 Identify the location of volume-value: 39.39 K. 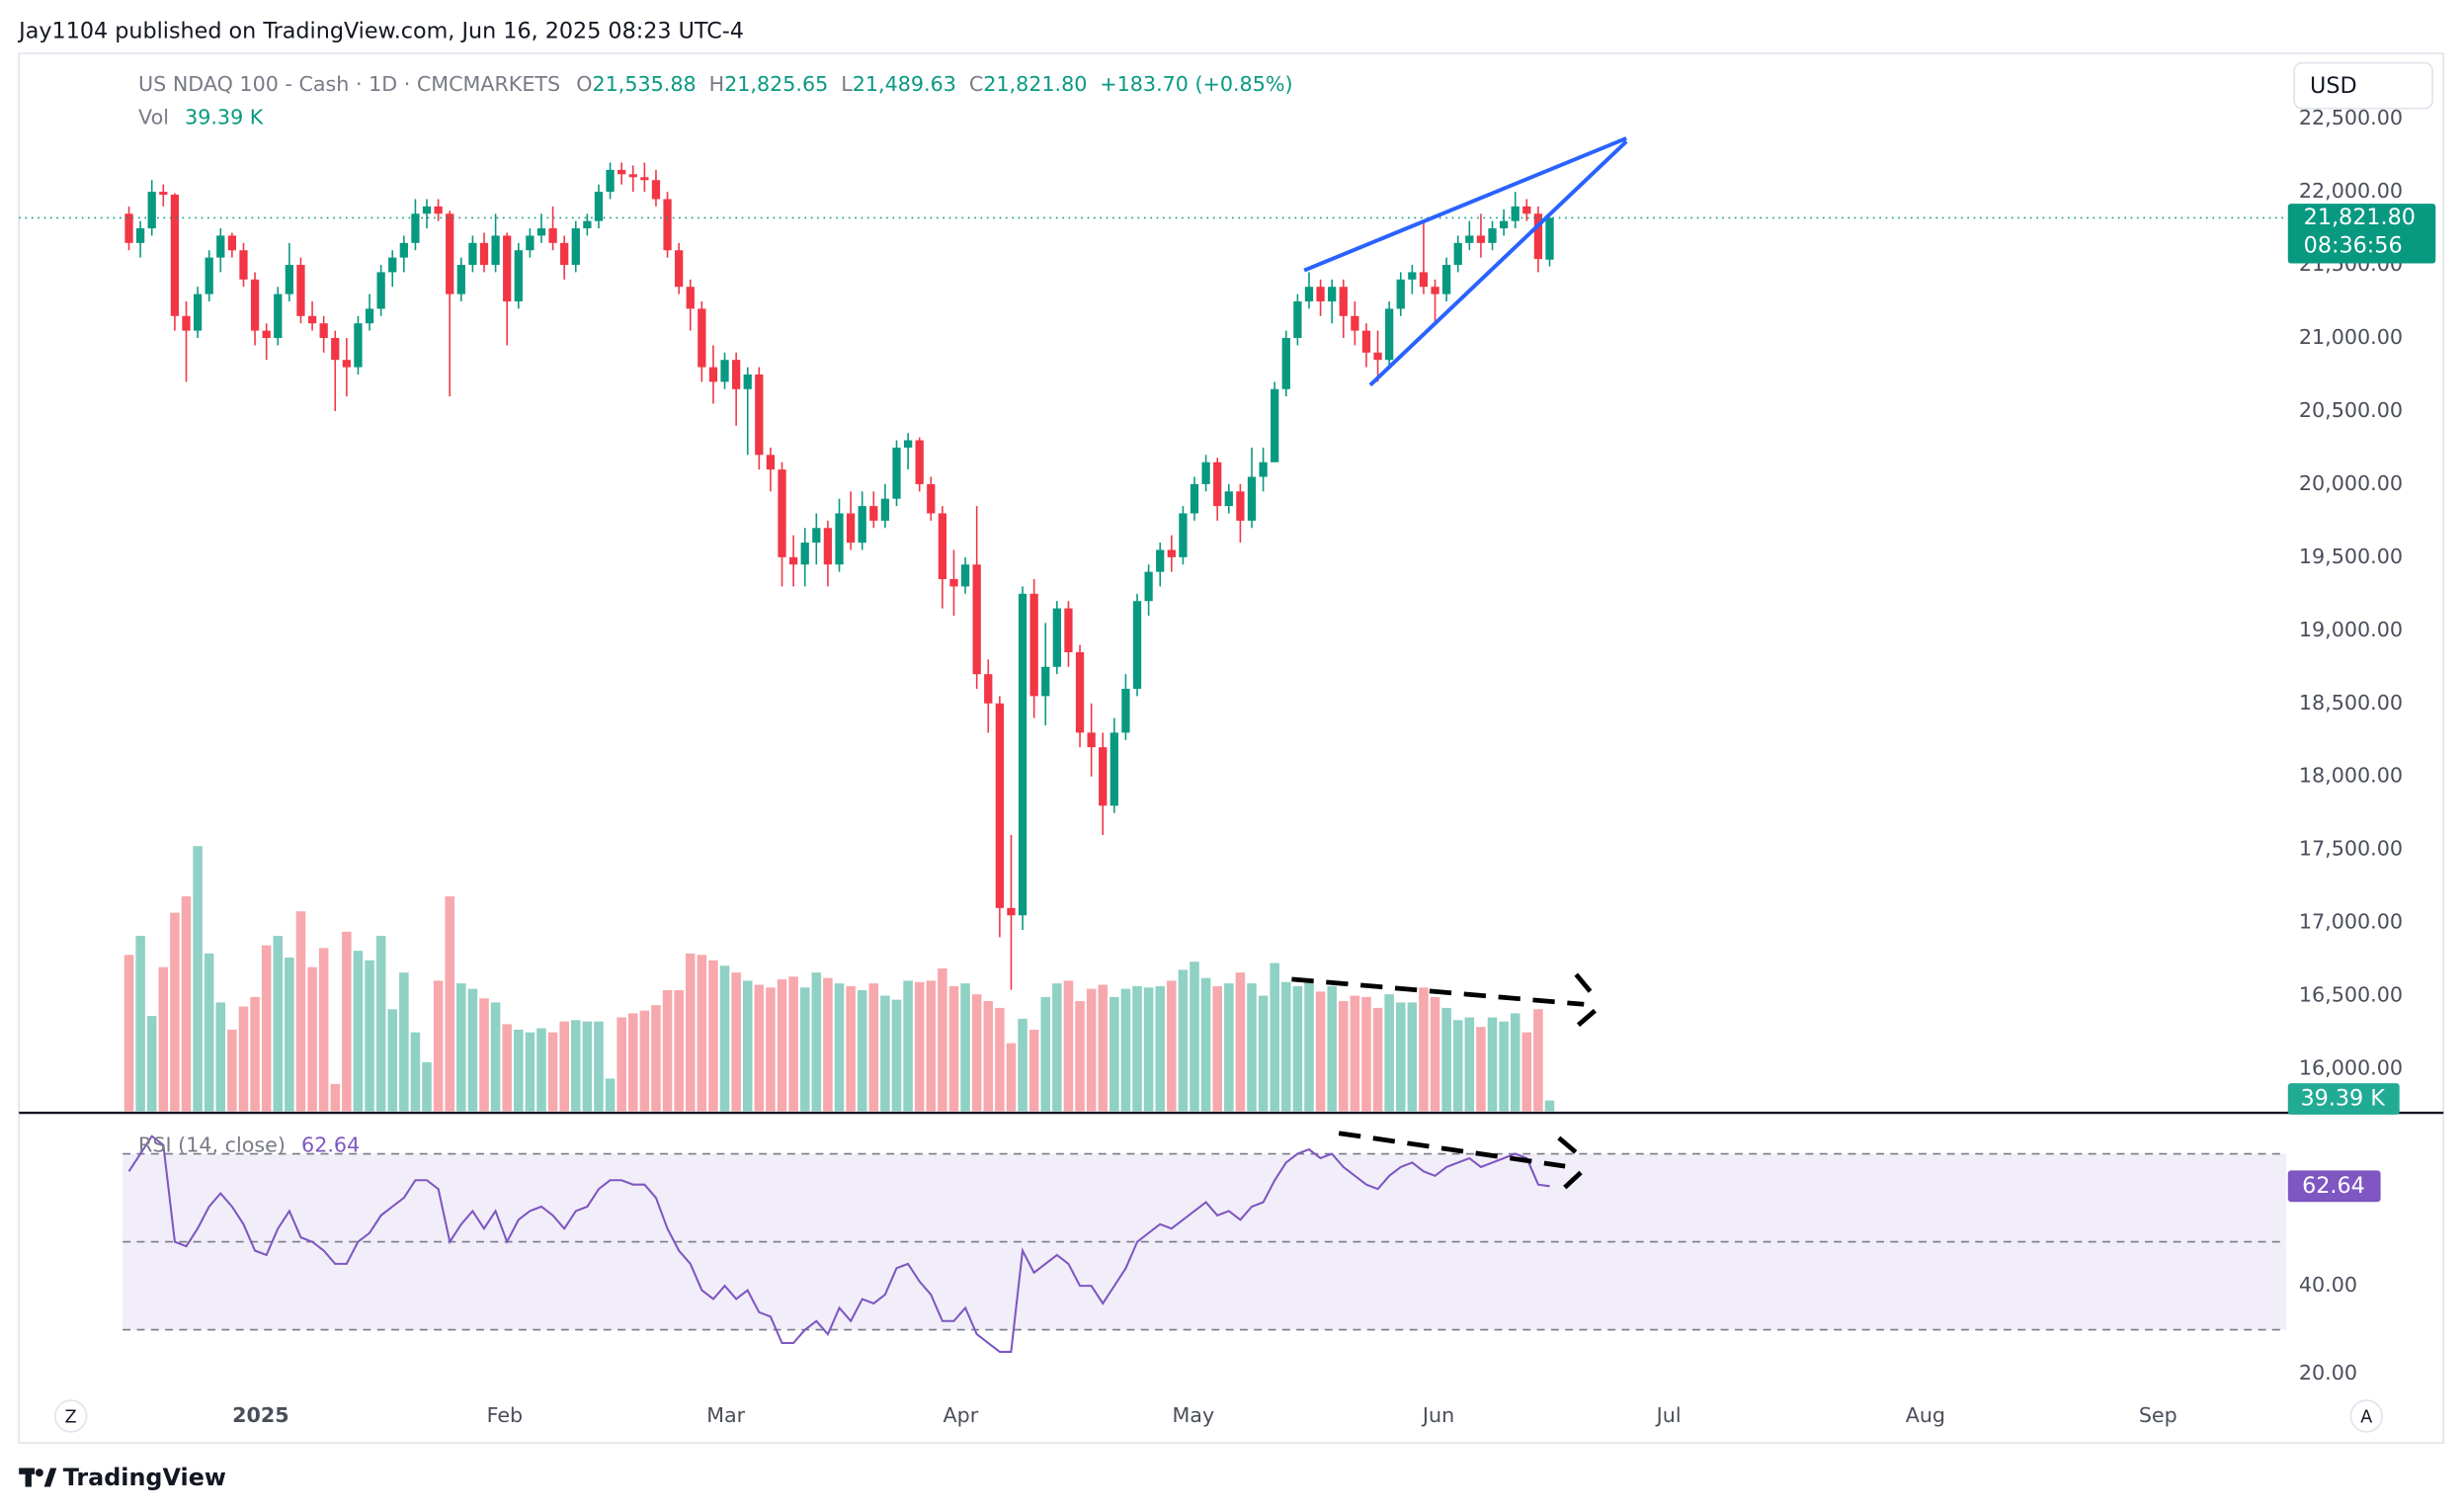
(224, 116).